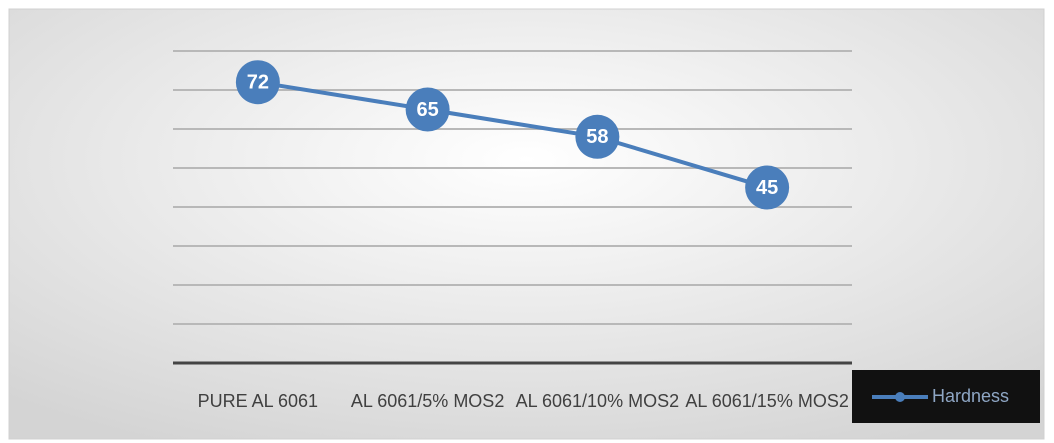  What do you see at coordinates (597, 401) in the screenshot?
I see `x-tick-label: AL 6061/10% MOS2` at bounding box center [597, 401].